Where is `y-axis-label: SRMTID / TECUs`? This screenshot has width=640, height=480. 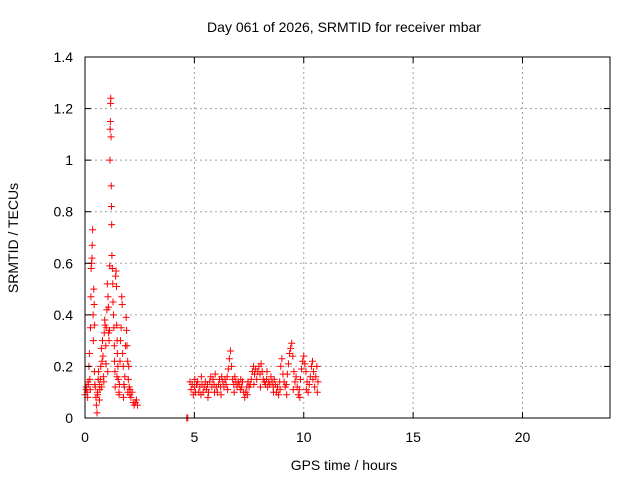
y-axis-label: SRMTID / TECUs is located at coordinates (13, 238).